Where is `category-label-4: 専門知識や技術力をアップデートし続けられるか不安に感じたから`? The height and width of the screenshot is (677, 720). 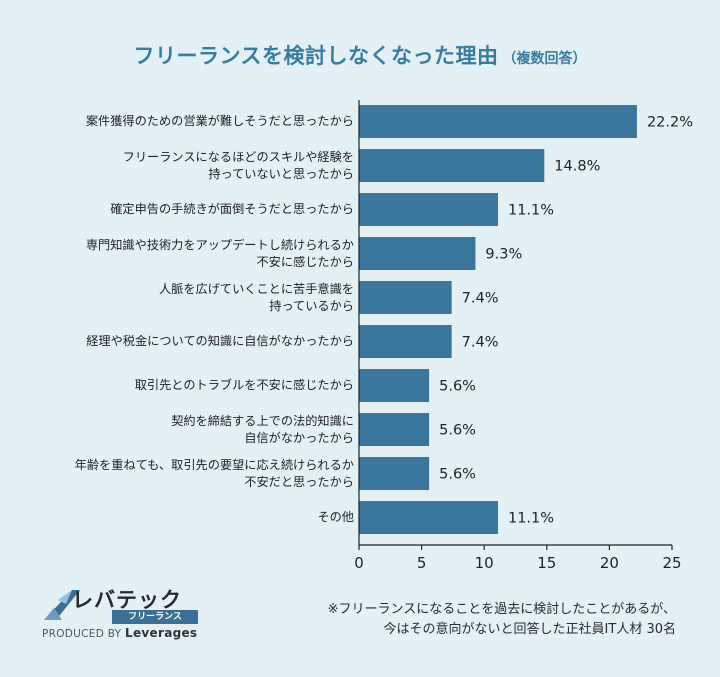
category-label-4: 専門知識や技術力をアップデートし続けられるか不安に感じたから is located at coordinates (179, 254).